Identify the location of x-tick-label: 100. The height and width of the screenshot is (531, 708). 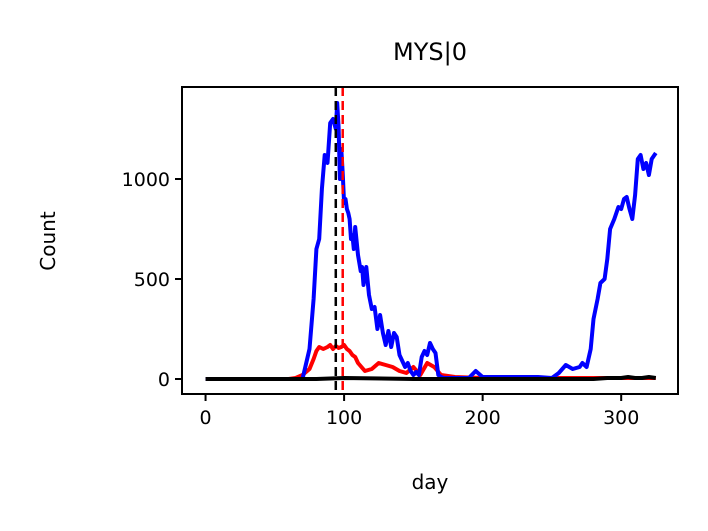
(344, 418).